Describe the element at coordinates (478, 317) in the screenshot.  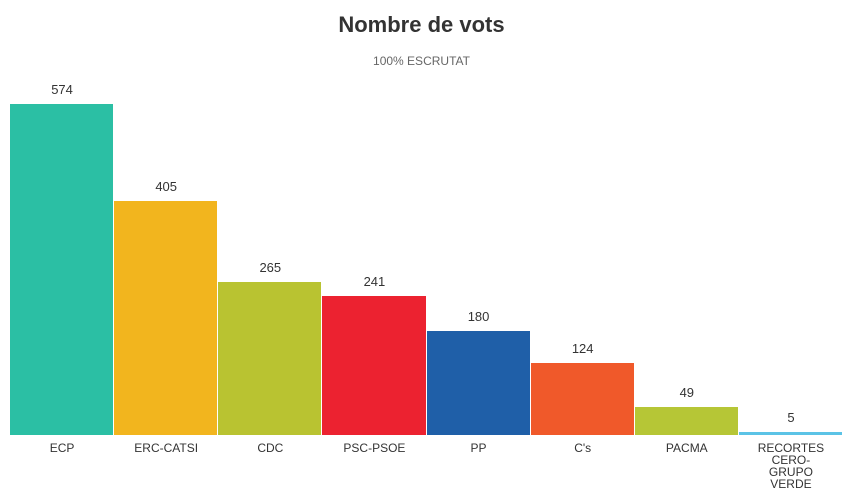
I see `data-label: 180` at that location.